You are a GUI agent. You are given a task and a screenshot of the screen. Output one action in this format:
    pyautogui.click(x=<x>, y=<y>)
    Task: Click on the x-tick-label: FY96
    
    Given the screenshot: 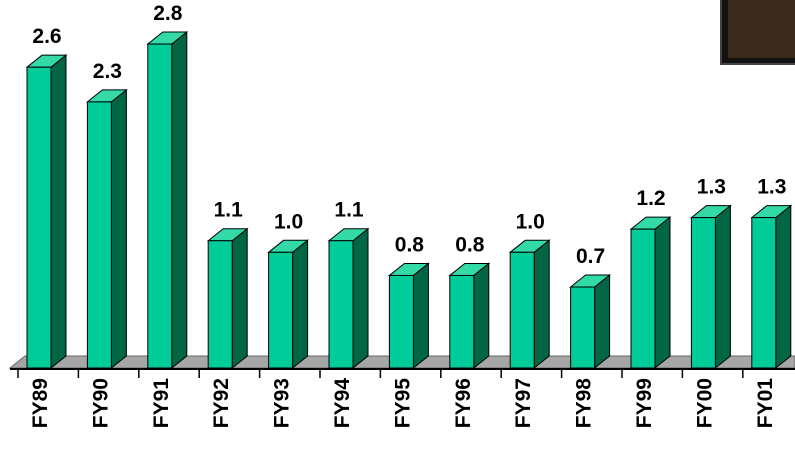 What is the action you would take?
    pyautogui.click(x=463, y=403)
    